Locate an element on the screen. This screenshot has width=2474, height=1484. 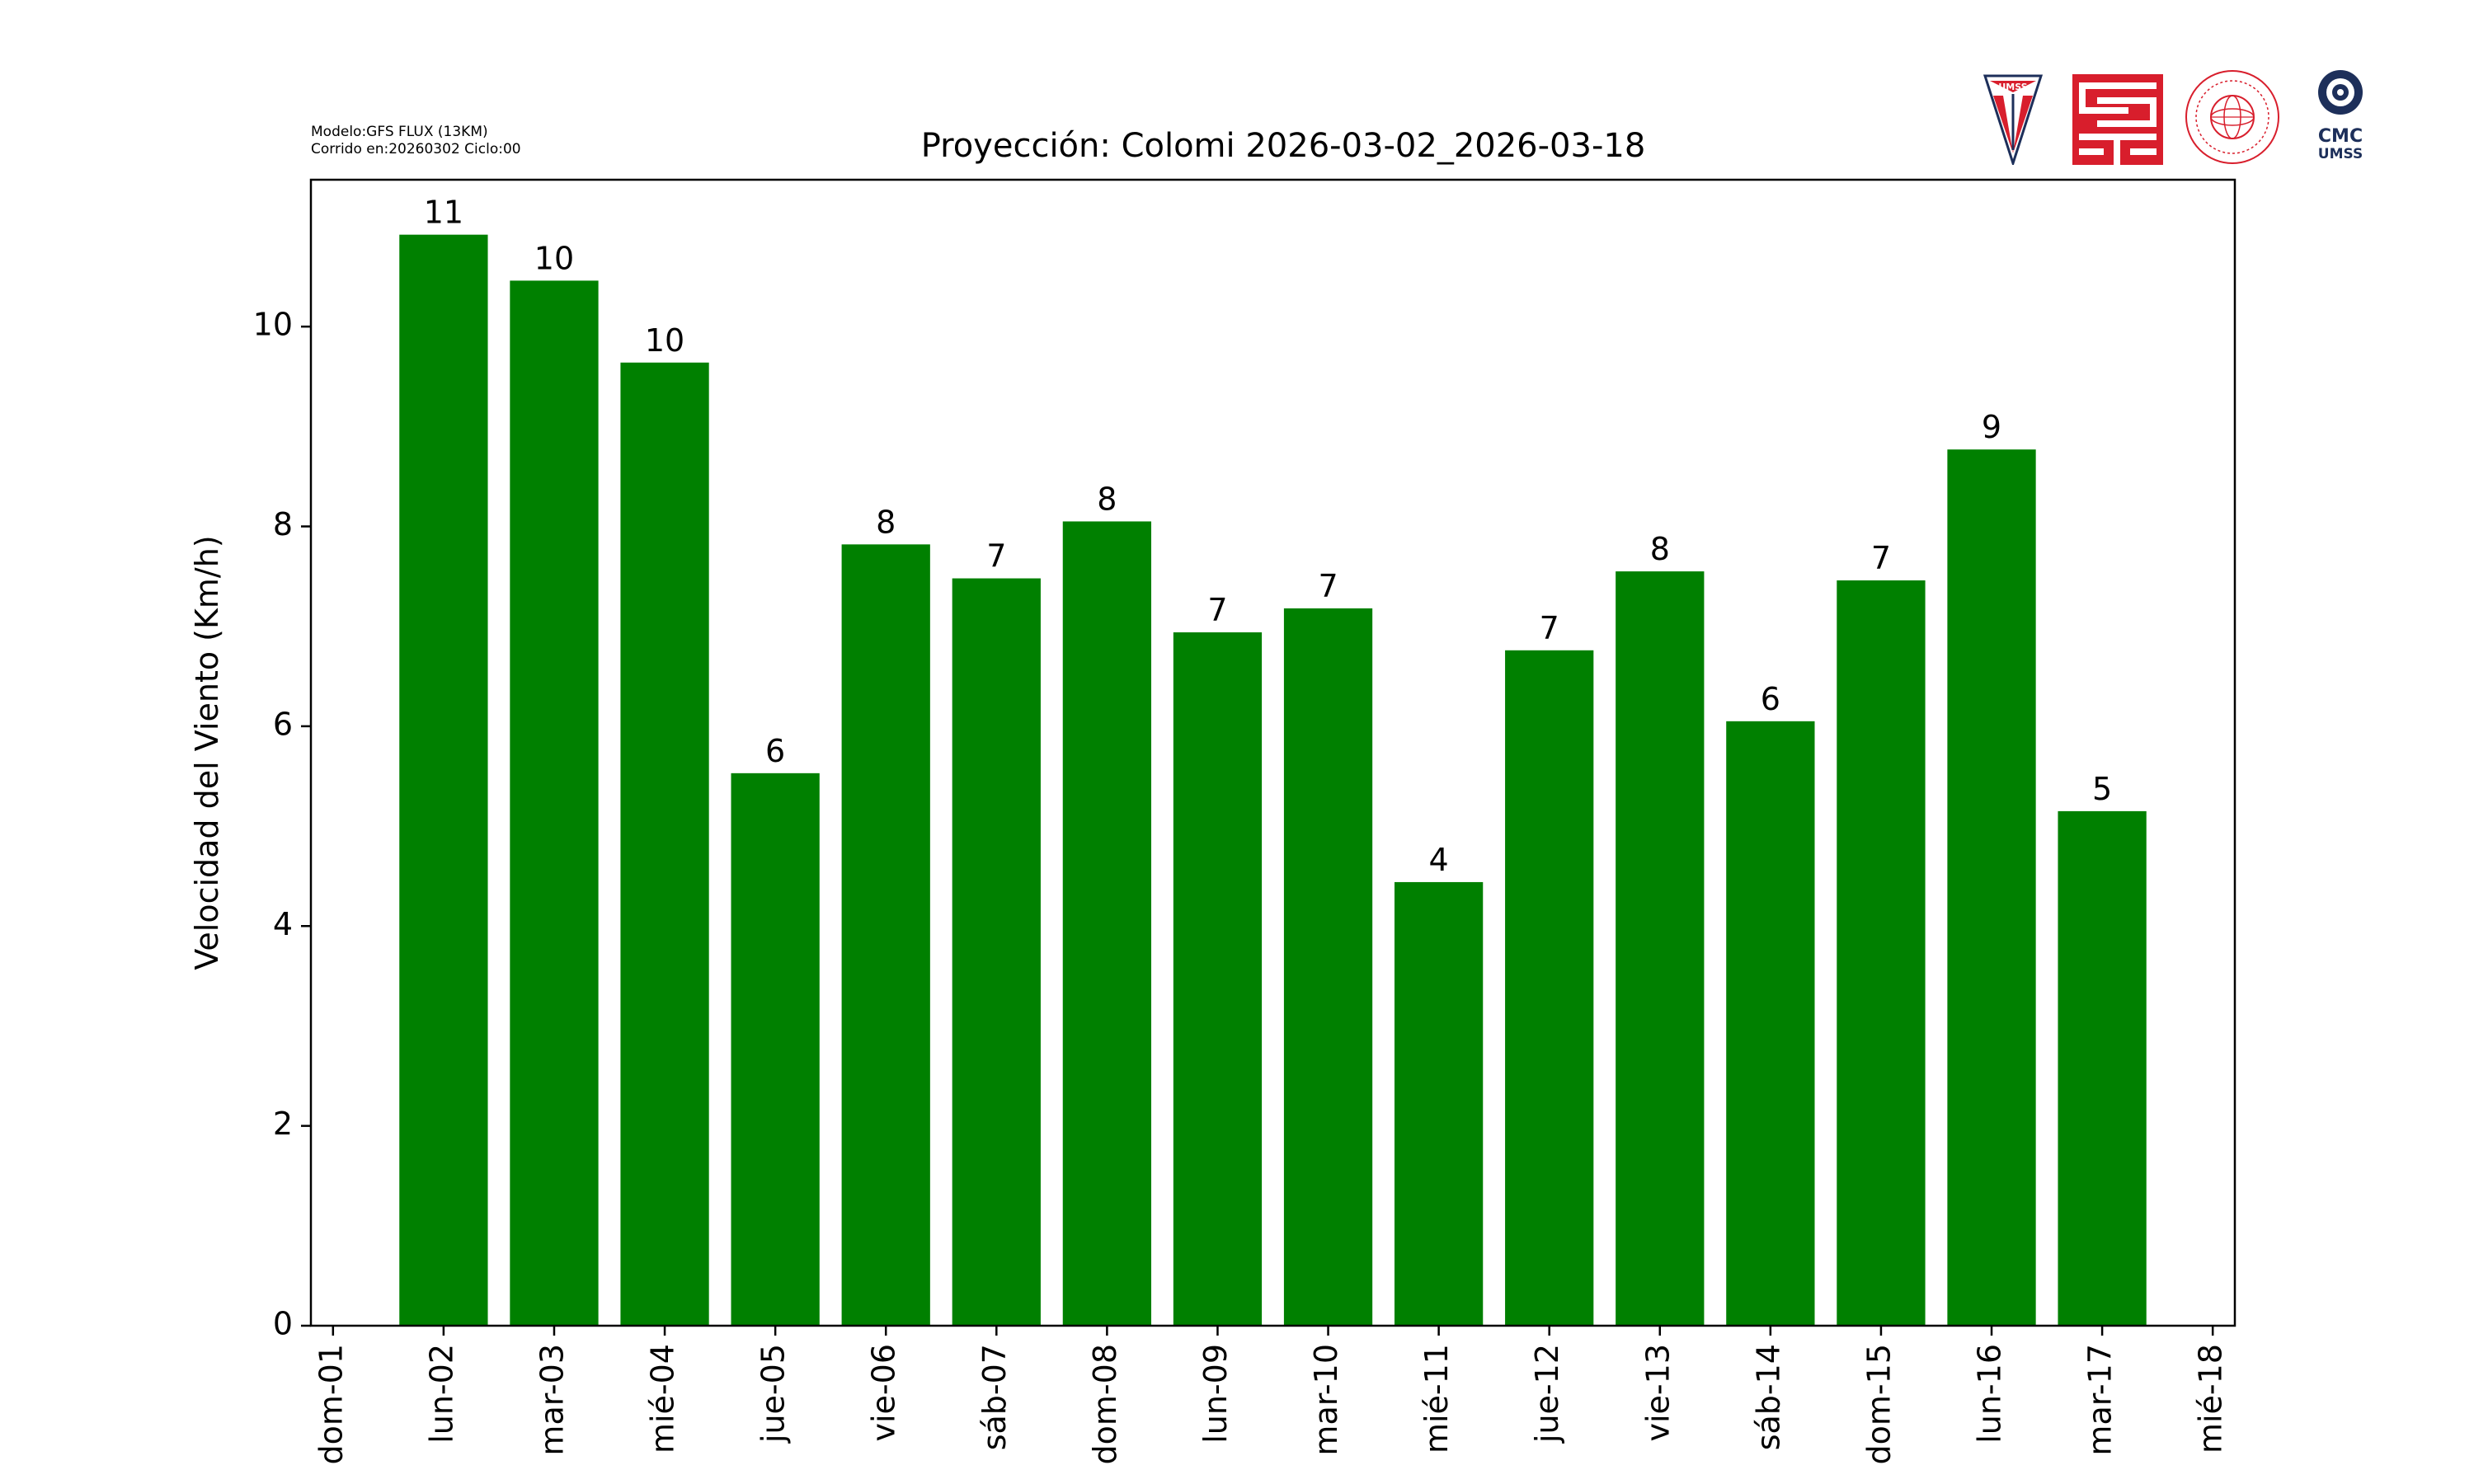
chart-title: Proyección: Colomi 2026-03-02_2026-03-18 is located at coordinates (1283, 146).